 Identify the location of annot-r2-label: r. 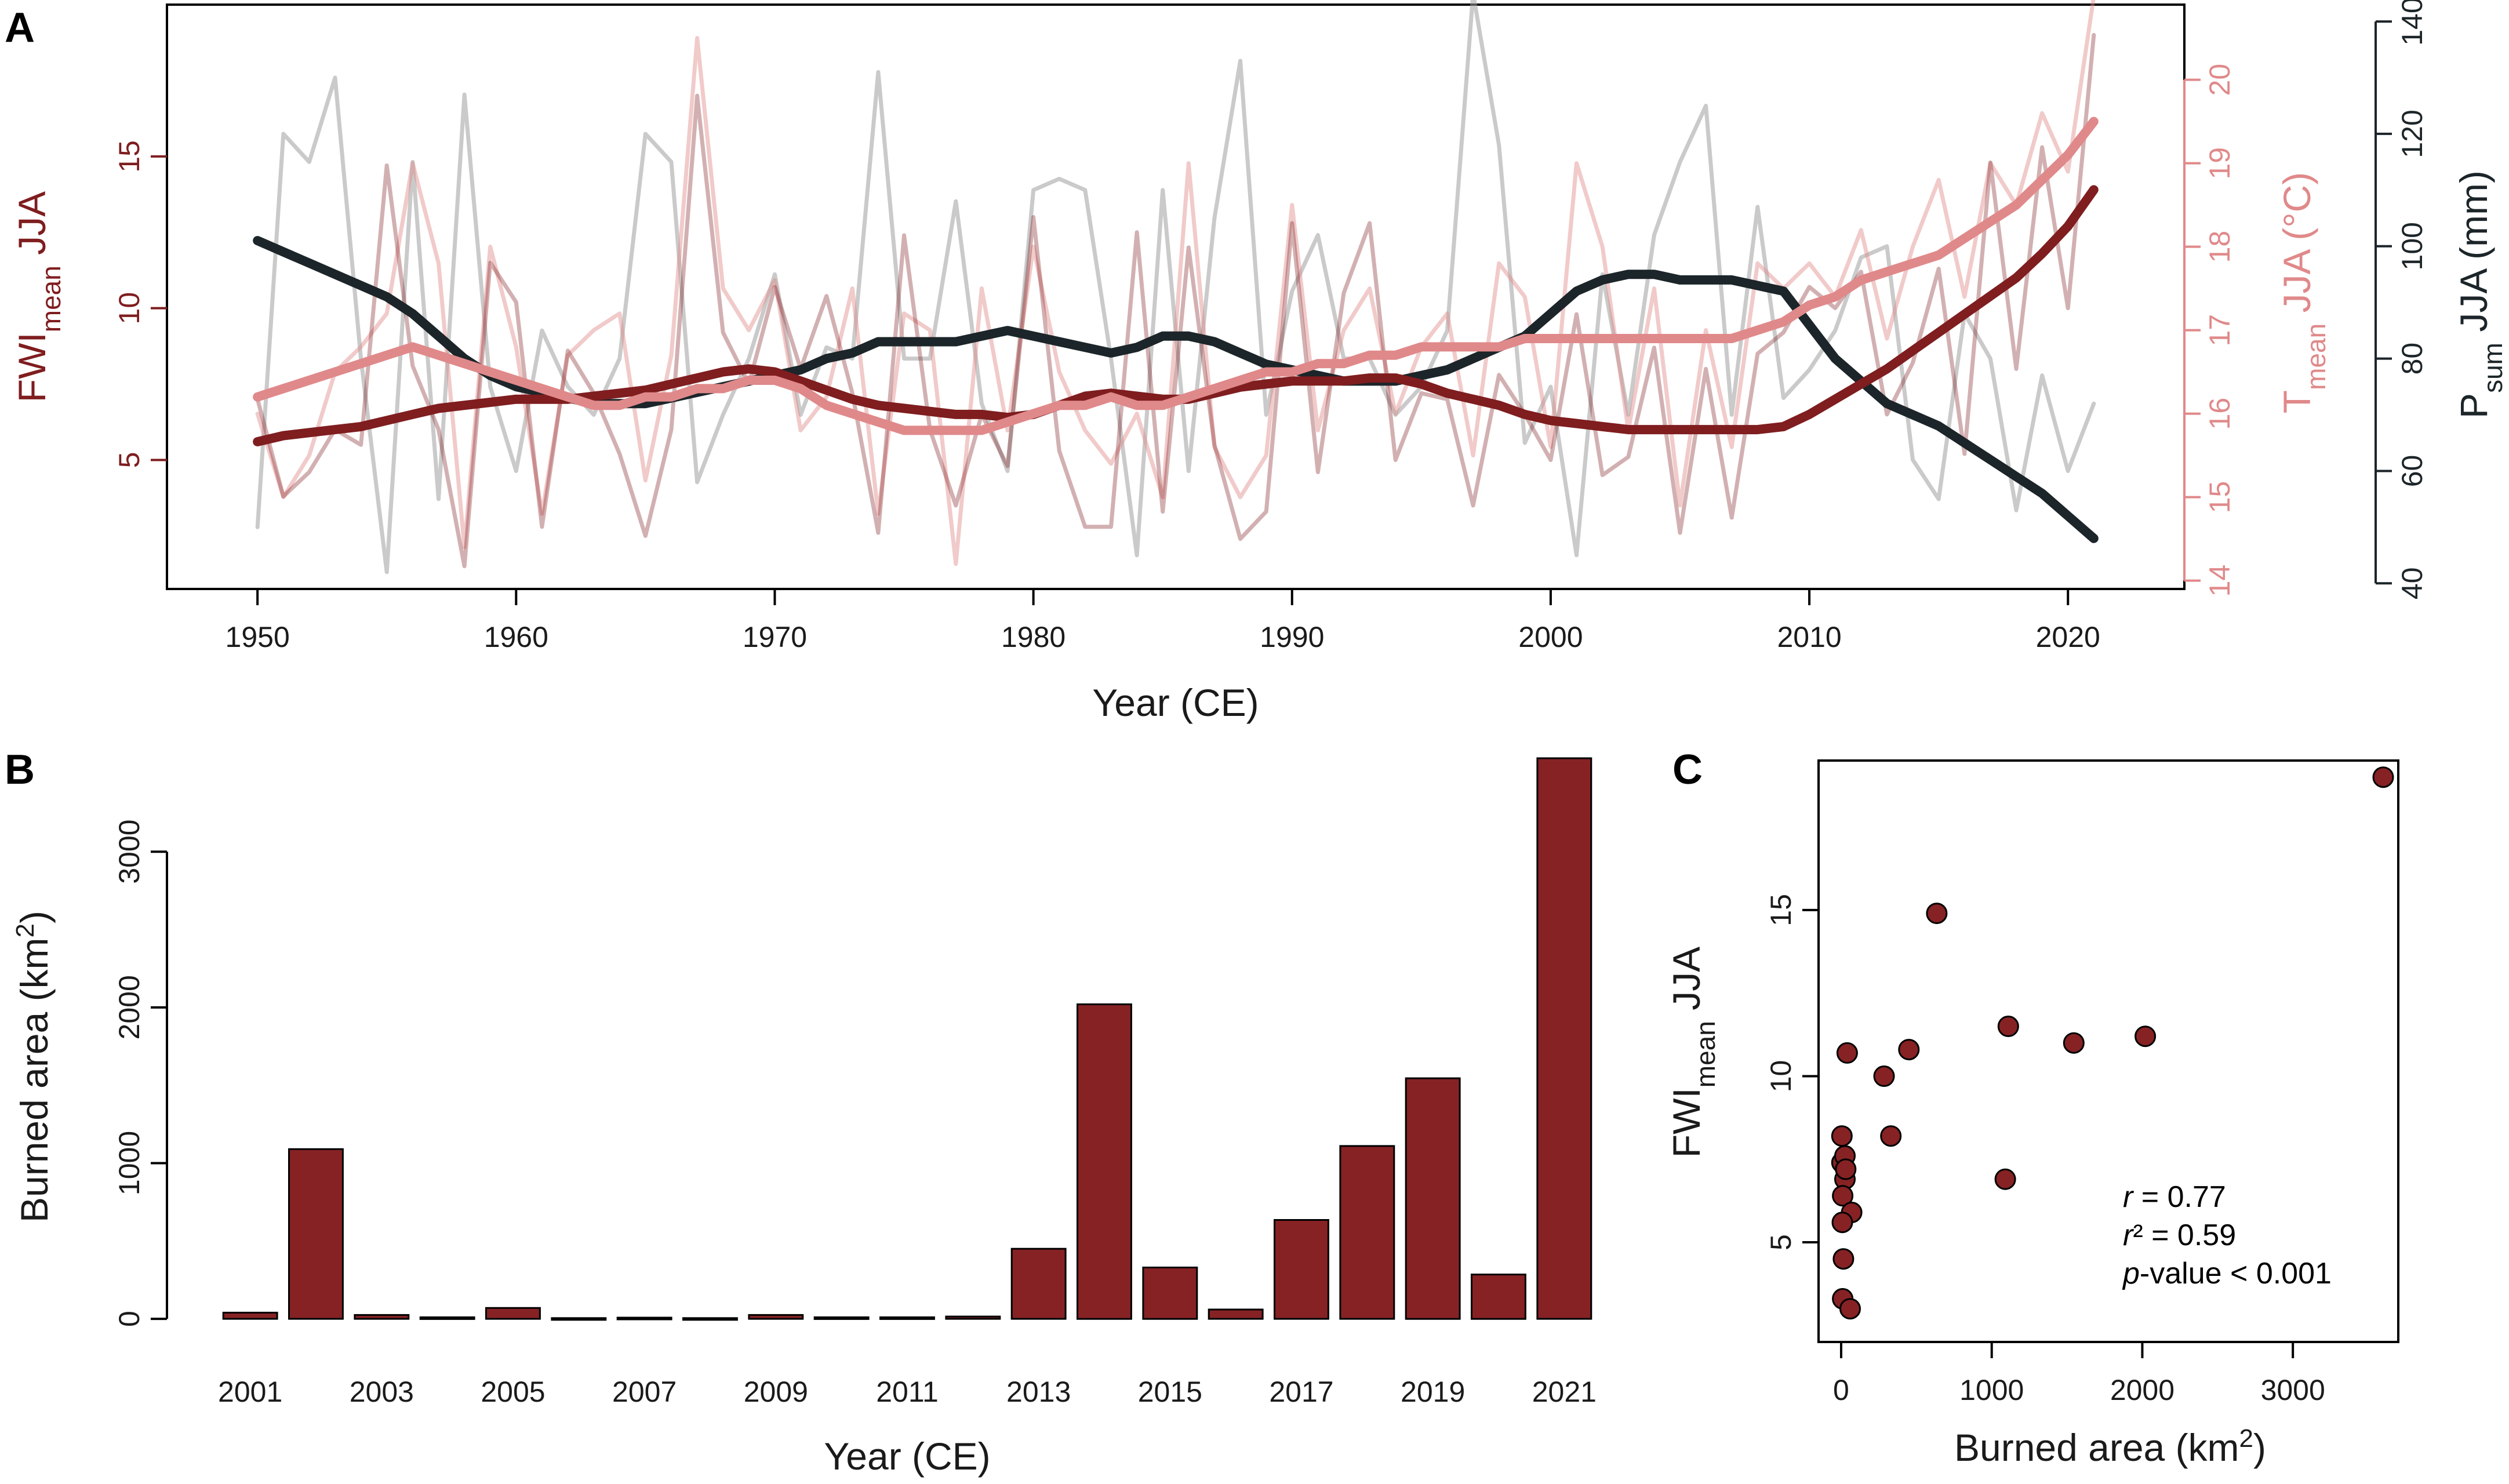
(2129, 1236).